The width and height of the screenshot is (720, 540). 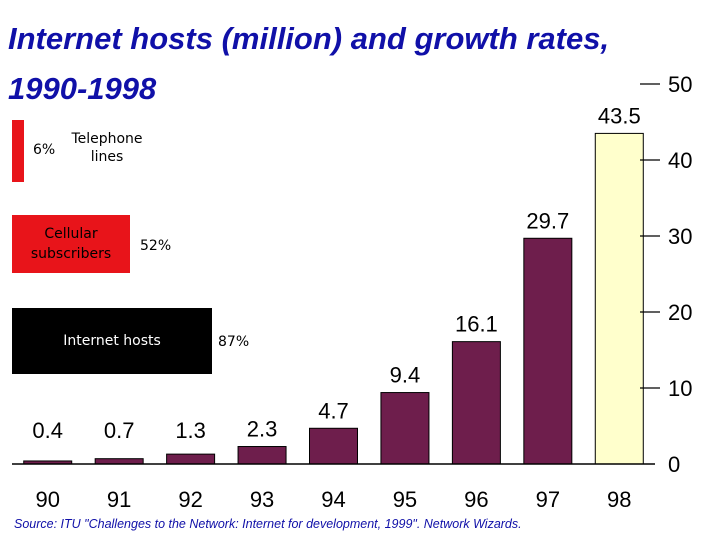 I want to click on x-tick-92: 92, so click(x=190, y=499).